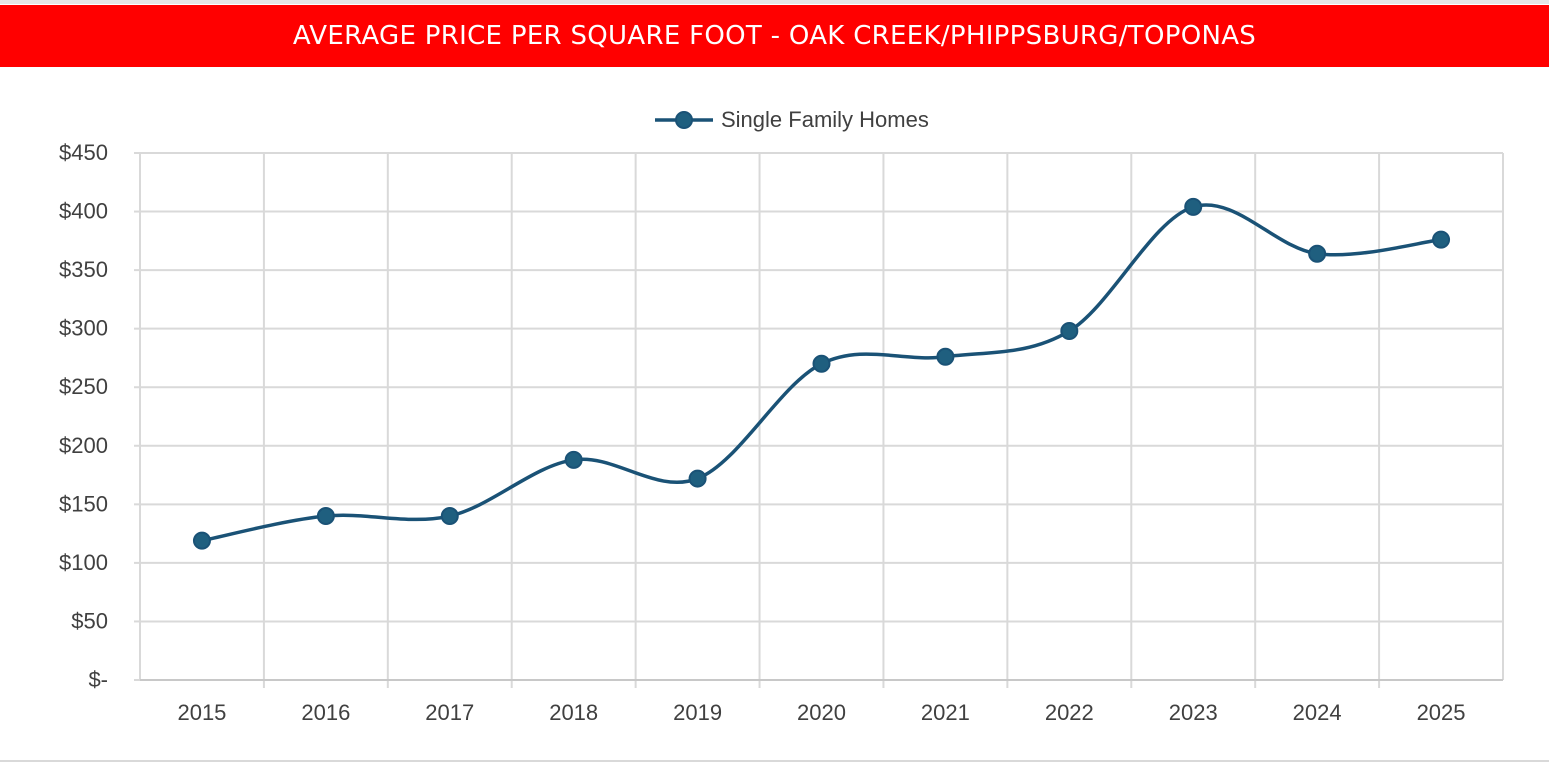 The height and width of the screenshot is (765, 1549). Describe the element at coordinates (1193, 206) in the screenshot. I see `data-point-2023` at that location.